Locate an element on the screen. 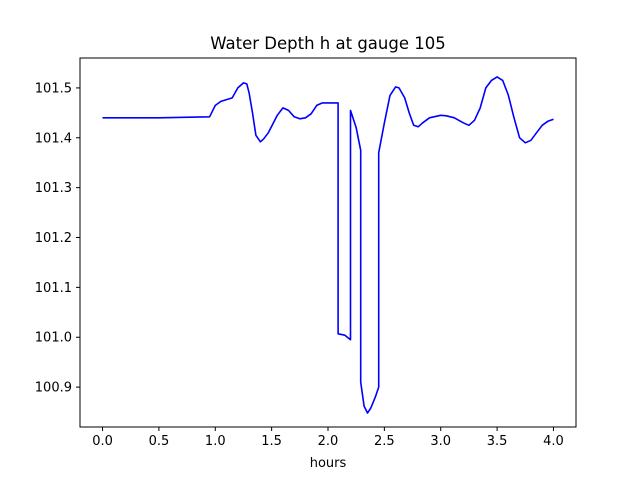 This screenshot has width=640, height=480. y-axis: 100.9 101.0 101.1 101.2 101.3 101.4 101.5 is located at coordinates (57, 238).